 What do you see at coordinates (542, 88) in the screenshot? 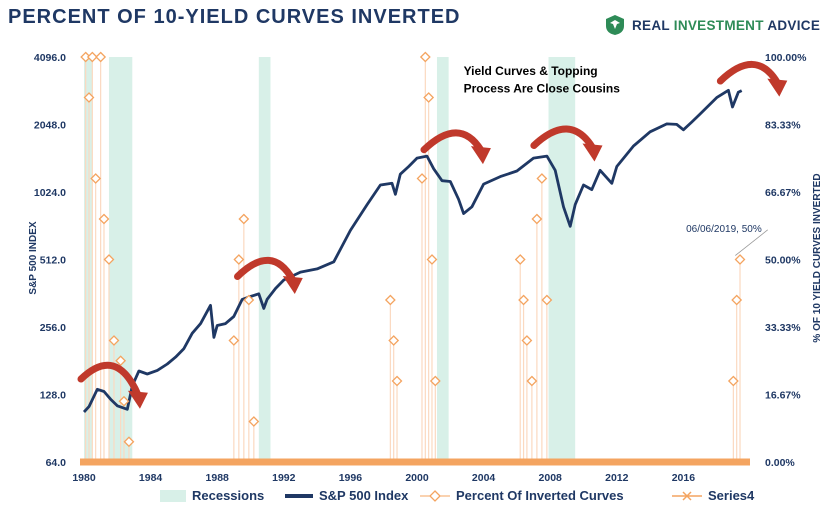
I see `annotation-line-2: Process Are Close Cousins` at bounding box center [542, 88].